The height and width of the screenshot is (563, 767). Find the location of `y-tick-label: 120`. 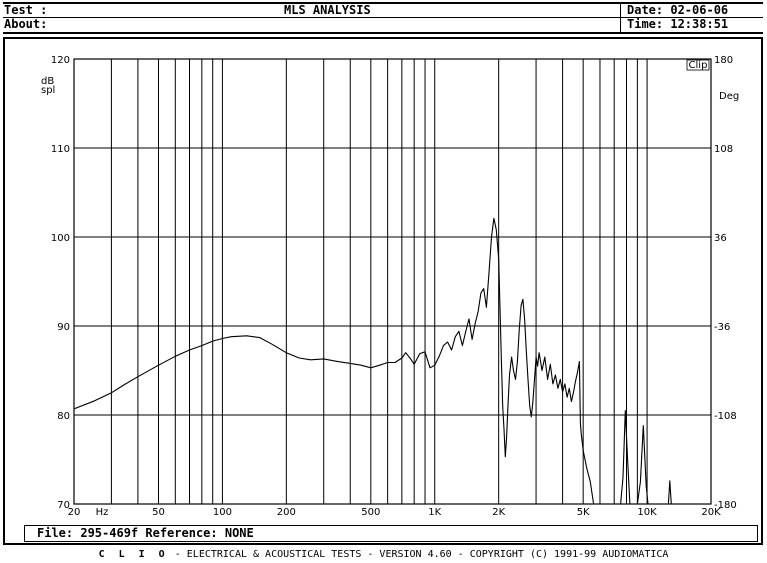

y-tick-label: 120 is located at coordinates (60, 60).